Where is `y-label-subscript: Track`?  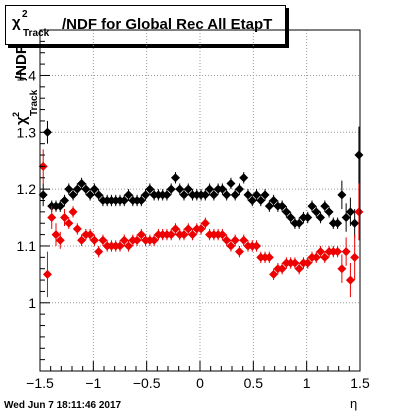
y-label-subscript: Track is located at coordinates (34, 102).